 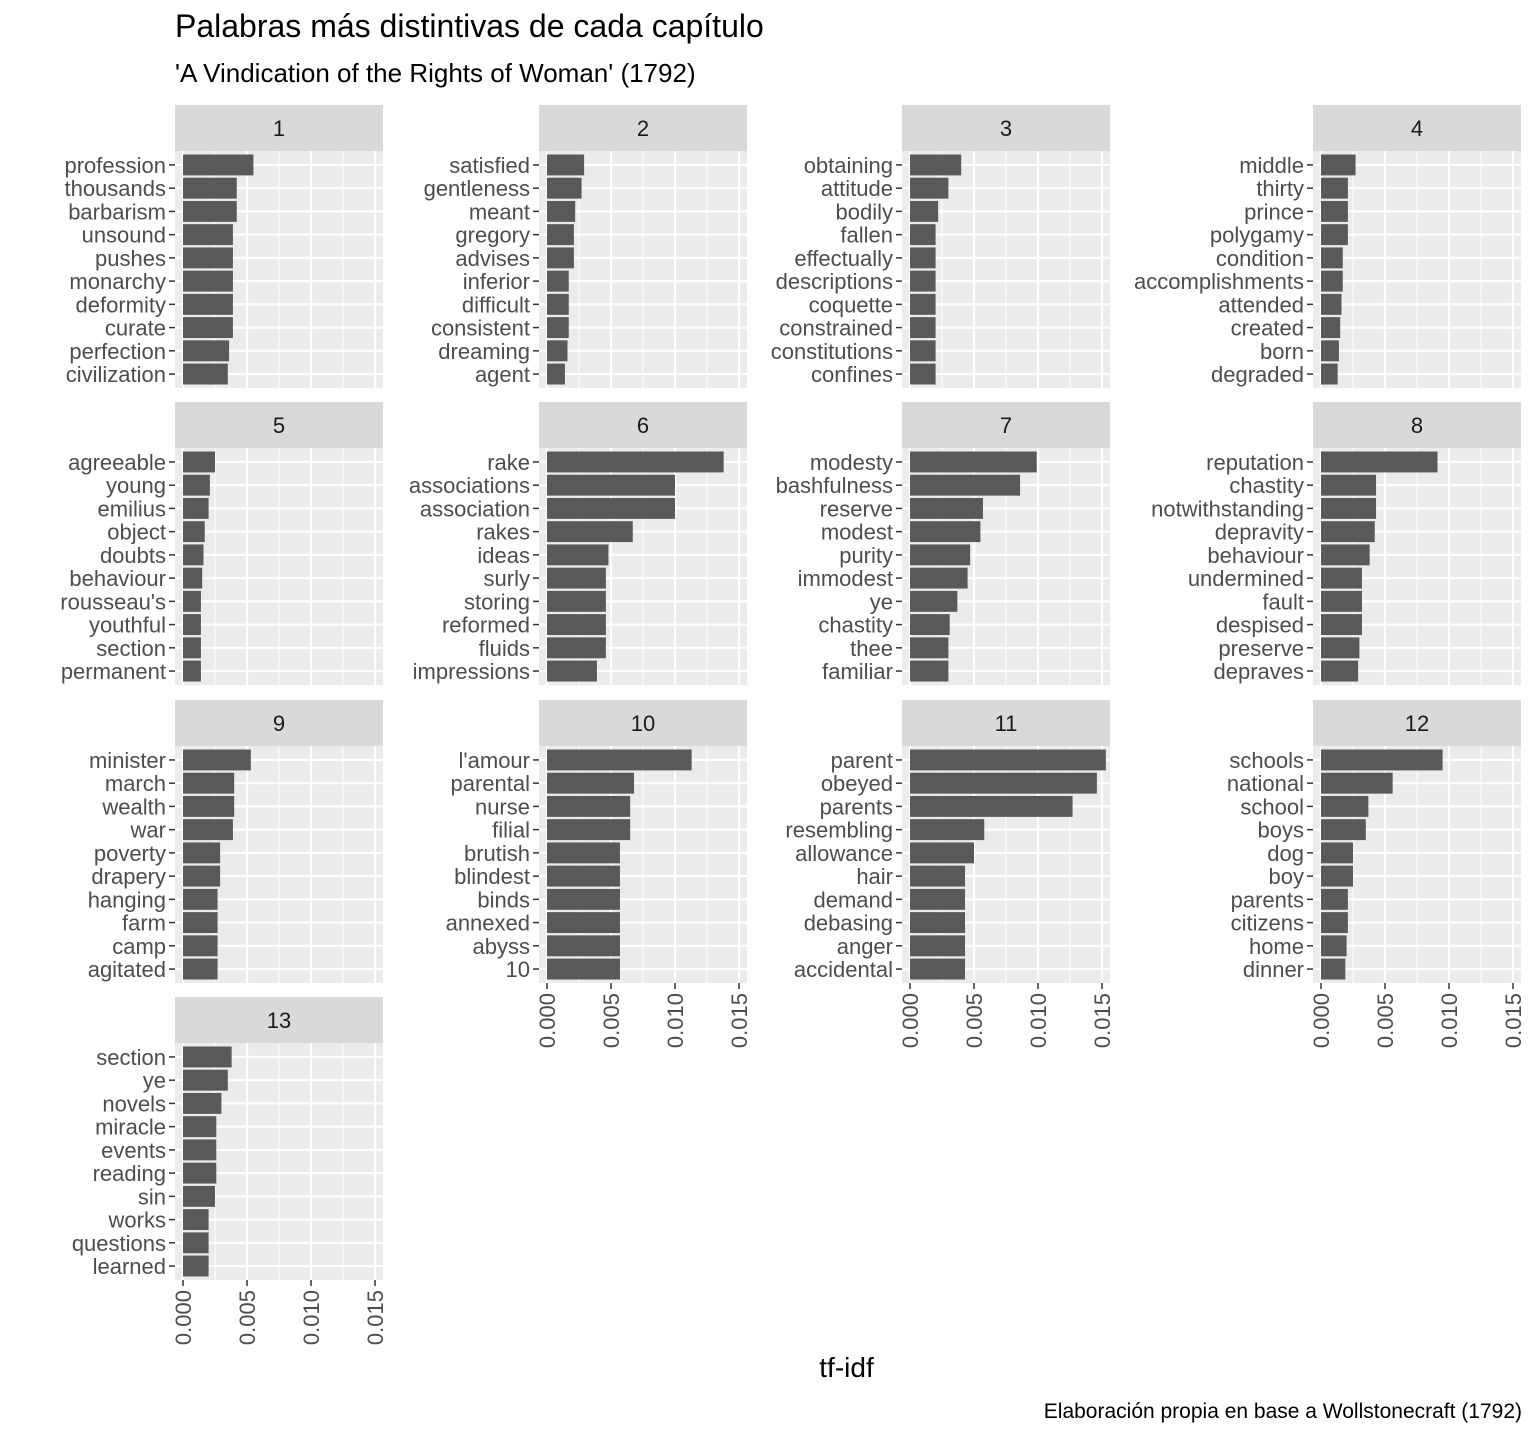 What do you see at coordinates (1261, 304) in the screenshot?
I see `y-tick-label: attended` at bounding box center [1261, 304].